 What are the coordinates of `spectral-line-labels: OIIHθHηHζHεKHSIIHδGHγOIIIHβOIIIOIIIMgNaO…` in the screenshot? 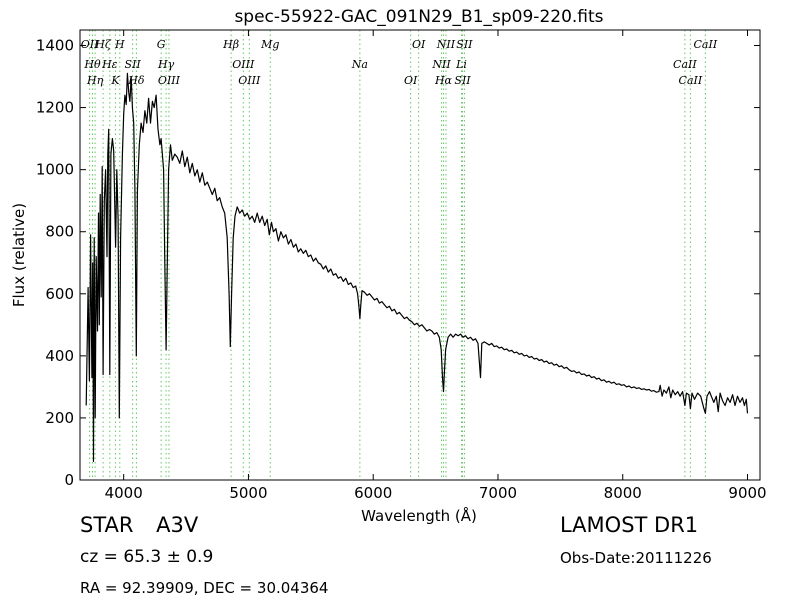 It's located at (399, 62).